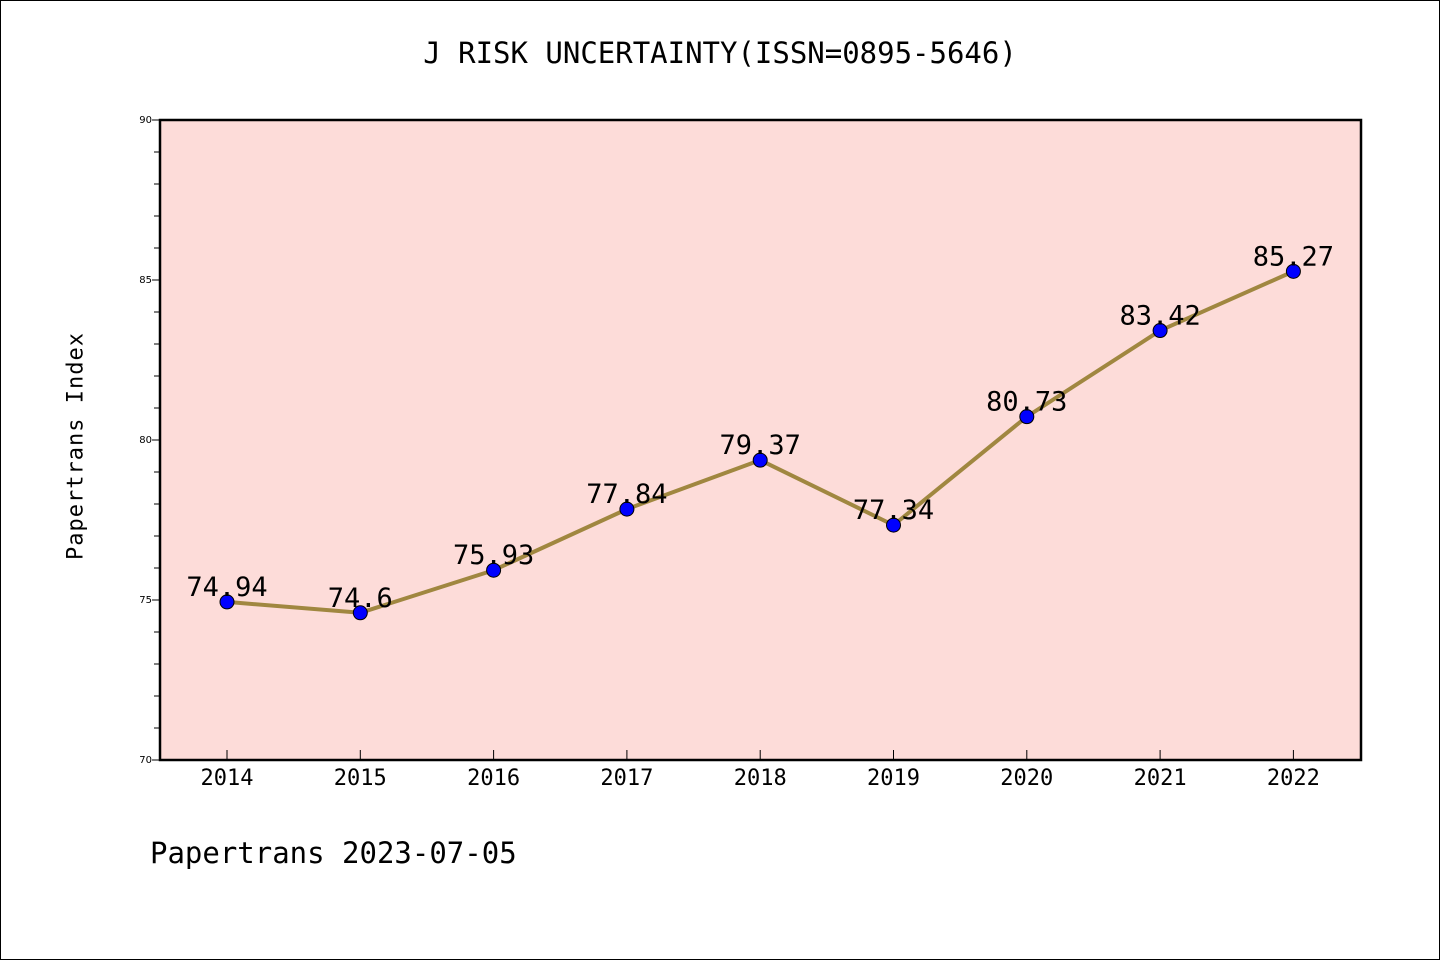 The image size is (1440, 960). Describe the element at coordinates (226, 587) in the screenshot. I see `data-label: 74.94` at that location.